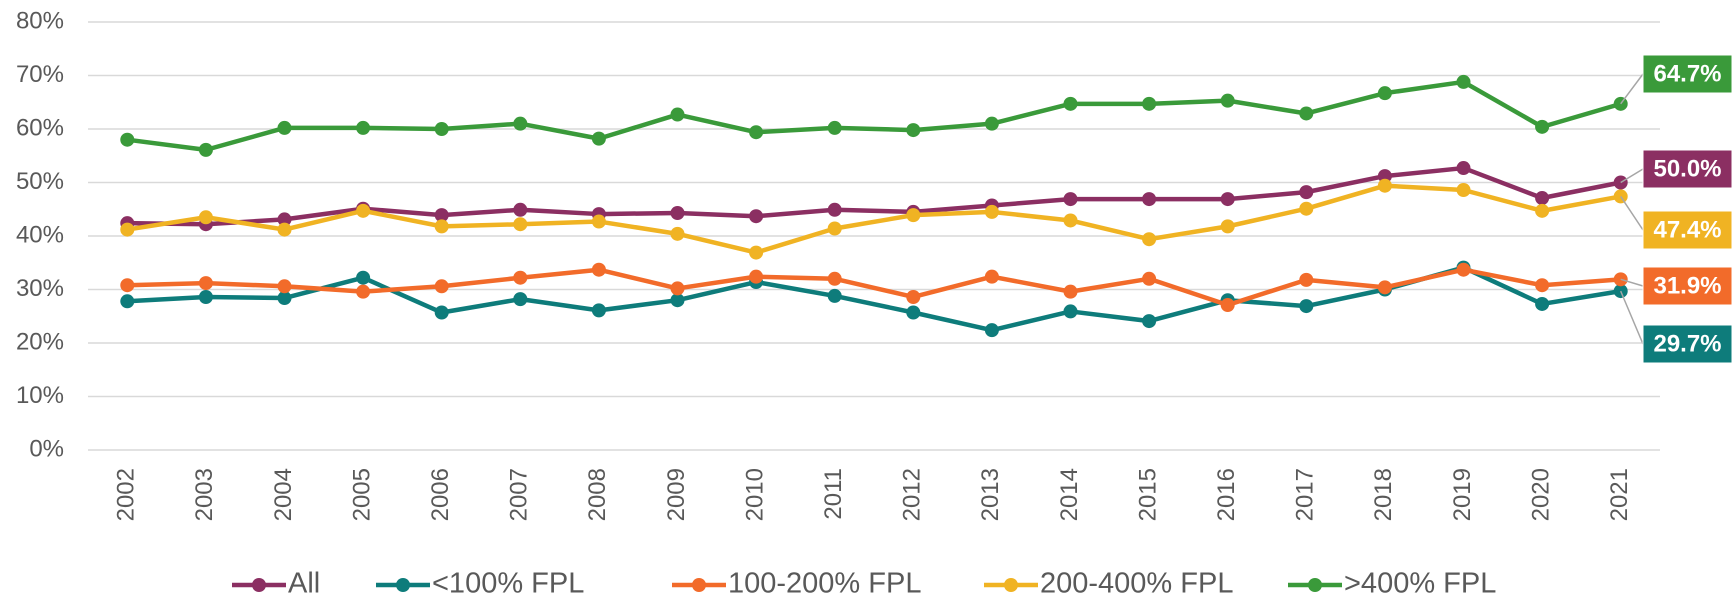 This screenshot has height=606, width=1733. What do you see at coordinates (1619, 494) in the screenshot?
I see `x-tick-label: 2021` at bounding box center [1619, 494].